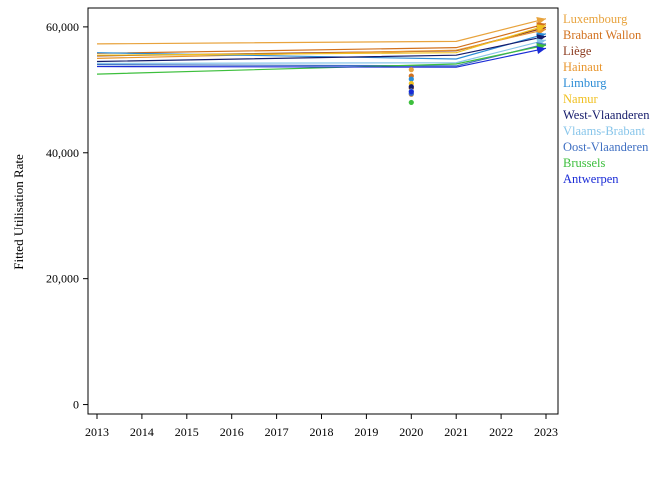  Describe the element at coordinates (604, 131) in the screenshot. I see `legend-entry-vlaams-brabant: Vlaams-Brabant` at that location.